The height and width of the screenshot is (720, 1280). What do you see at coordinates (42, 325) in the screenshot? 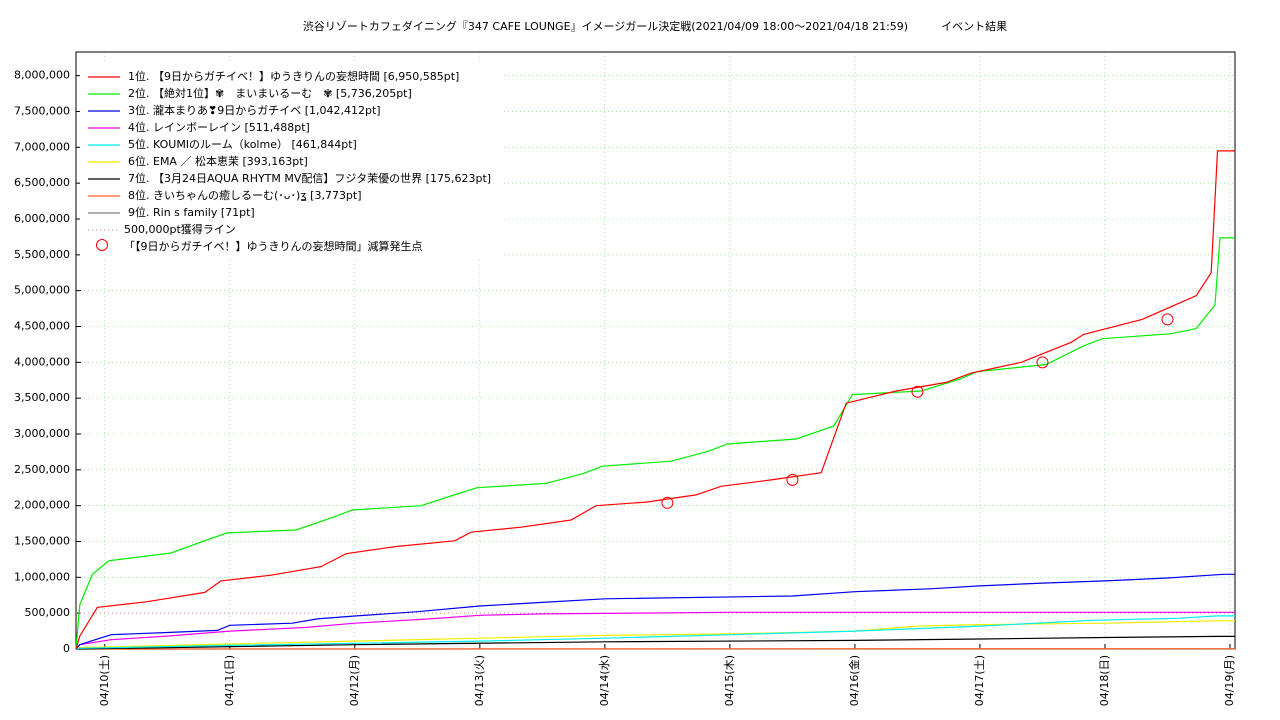
I see `y-tick-label: 4,500,000` at bounding box center [42, 325].